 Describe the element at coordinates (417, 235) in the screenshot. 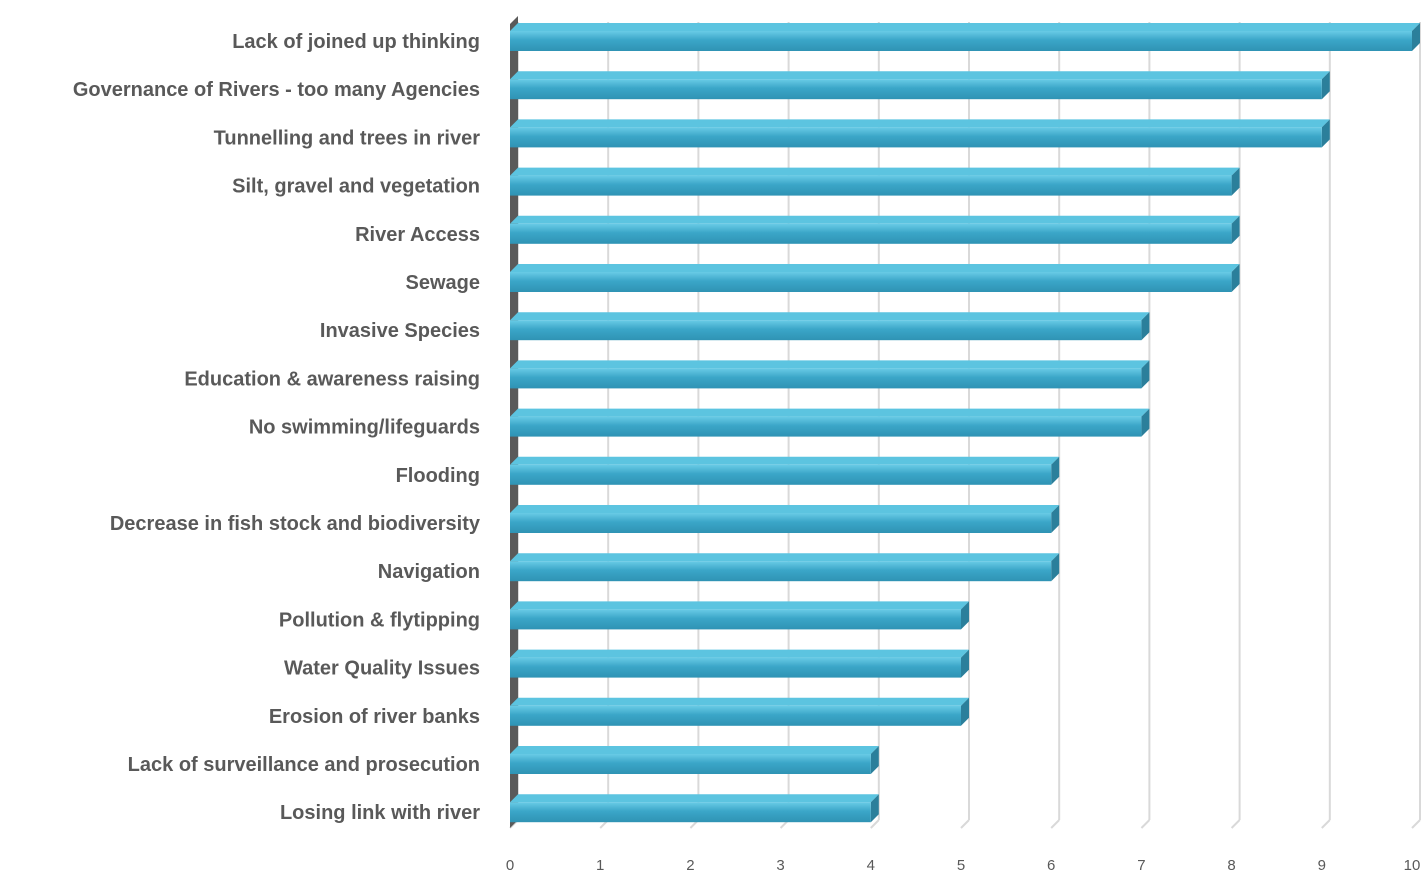

I see `category-label: River Access` at that location.